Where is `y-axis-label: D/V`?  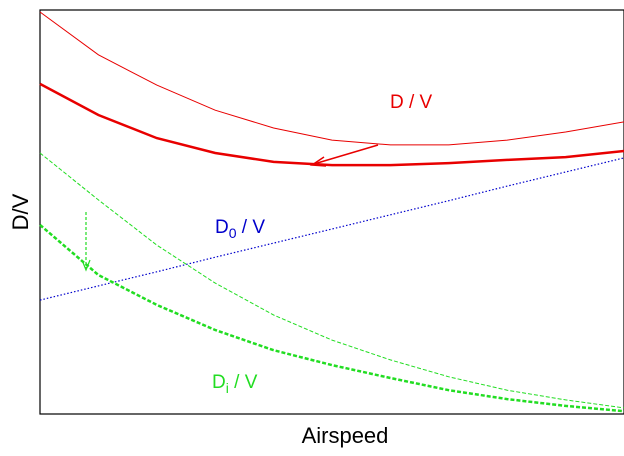 y-axis-label: D/V is located at coordinates (20, 211).